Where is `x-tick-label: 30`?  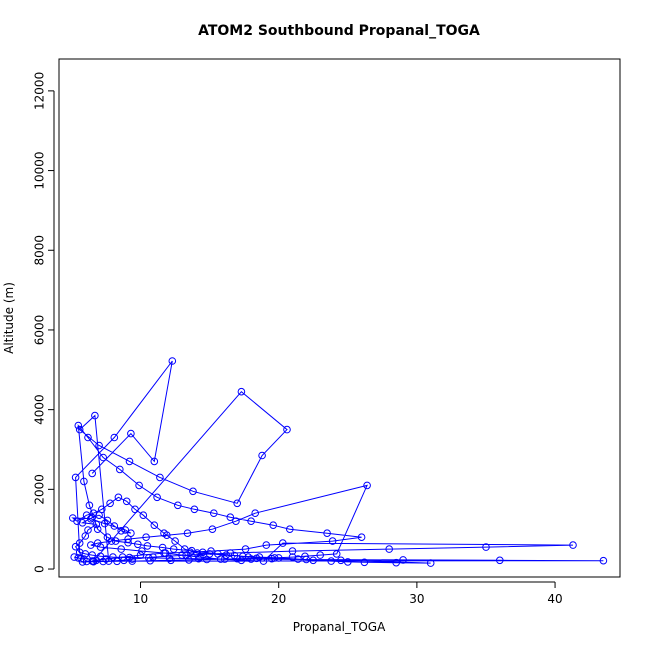
x-tick-label: 30 is located at coordinates (416, 599).